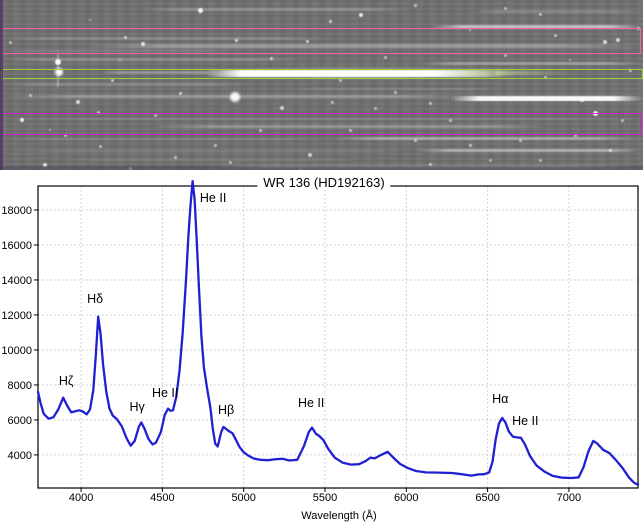 The height and width of the screenshot is (528, 643). Describe the element at coordinates (1, 85) in the screenshot. I see `image-left-edge` at that location.